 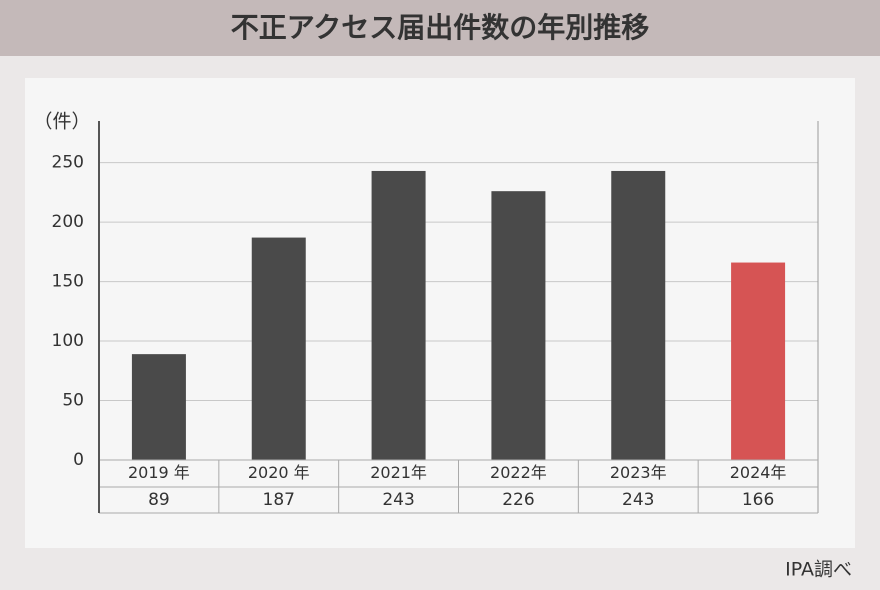 I want to click on x-tick-label: 2023年, so click(x=638, y=472).